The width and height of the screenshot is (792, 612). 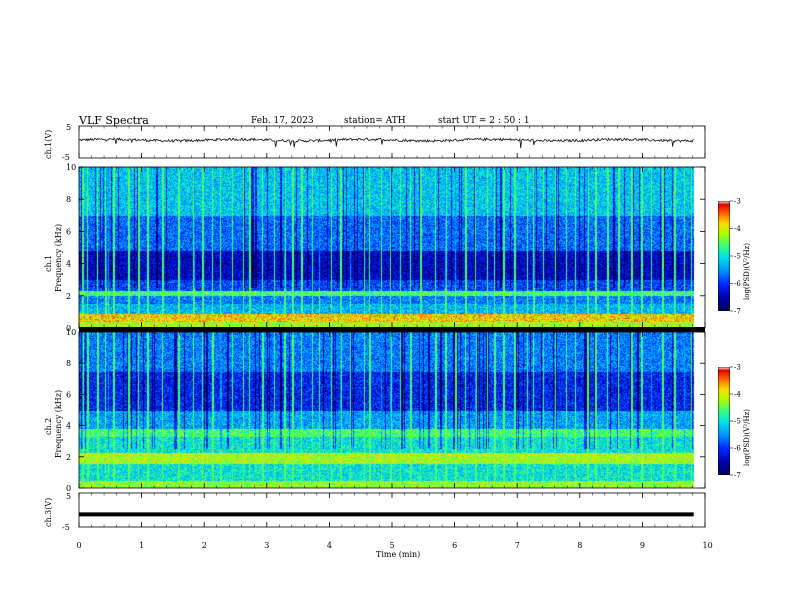 I want to click on ch1-colorbar: -3 -4 -5 -6 -7 log(PSD)(V²/Hz), so click(x=734, y=257).